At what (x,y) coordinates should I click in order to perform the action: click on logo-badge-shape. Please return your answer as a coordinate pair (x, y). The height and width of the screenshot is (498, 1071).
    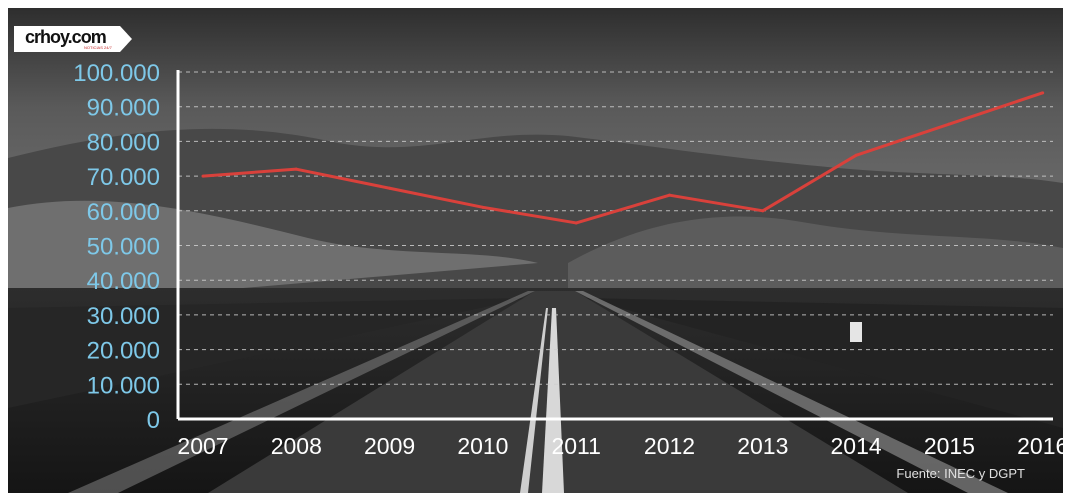
    Looking at the image, I should click on (73, 39).